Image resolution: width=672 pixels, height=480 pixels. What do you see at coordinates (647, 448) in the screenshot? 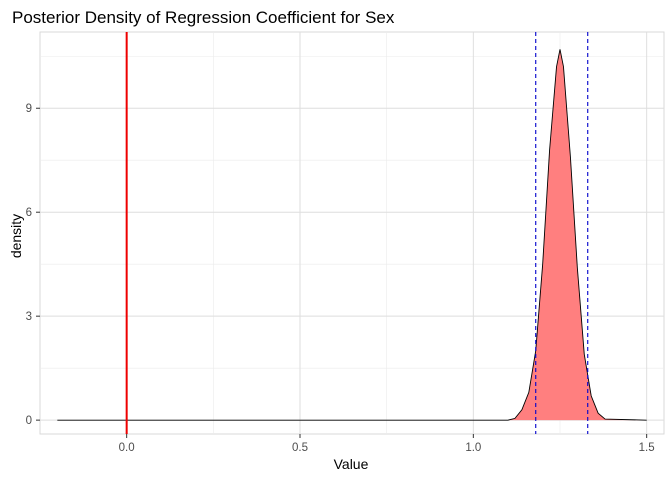
I see `x-tick-label: 1.5` at bounding box center [647, 448].